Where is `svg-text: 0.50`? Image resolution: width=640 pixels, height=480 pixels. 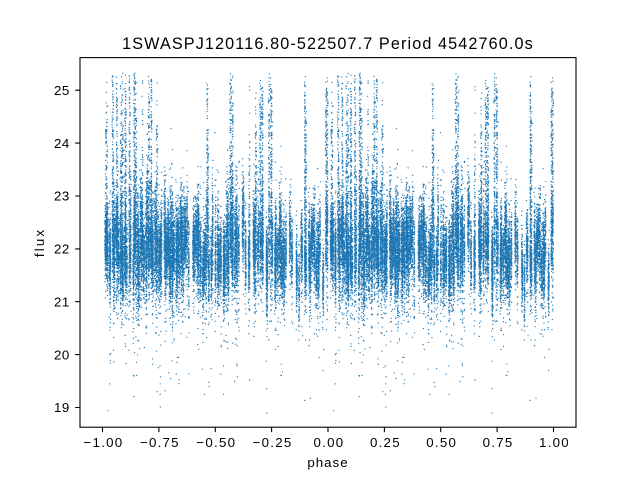 svg-text: 0.50 is located at coordinates (441, 442).